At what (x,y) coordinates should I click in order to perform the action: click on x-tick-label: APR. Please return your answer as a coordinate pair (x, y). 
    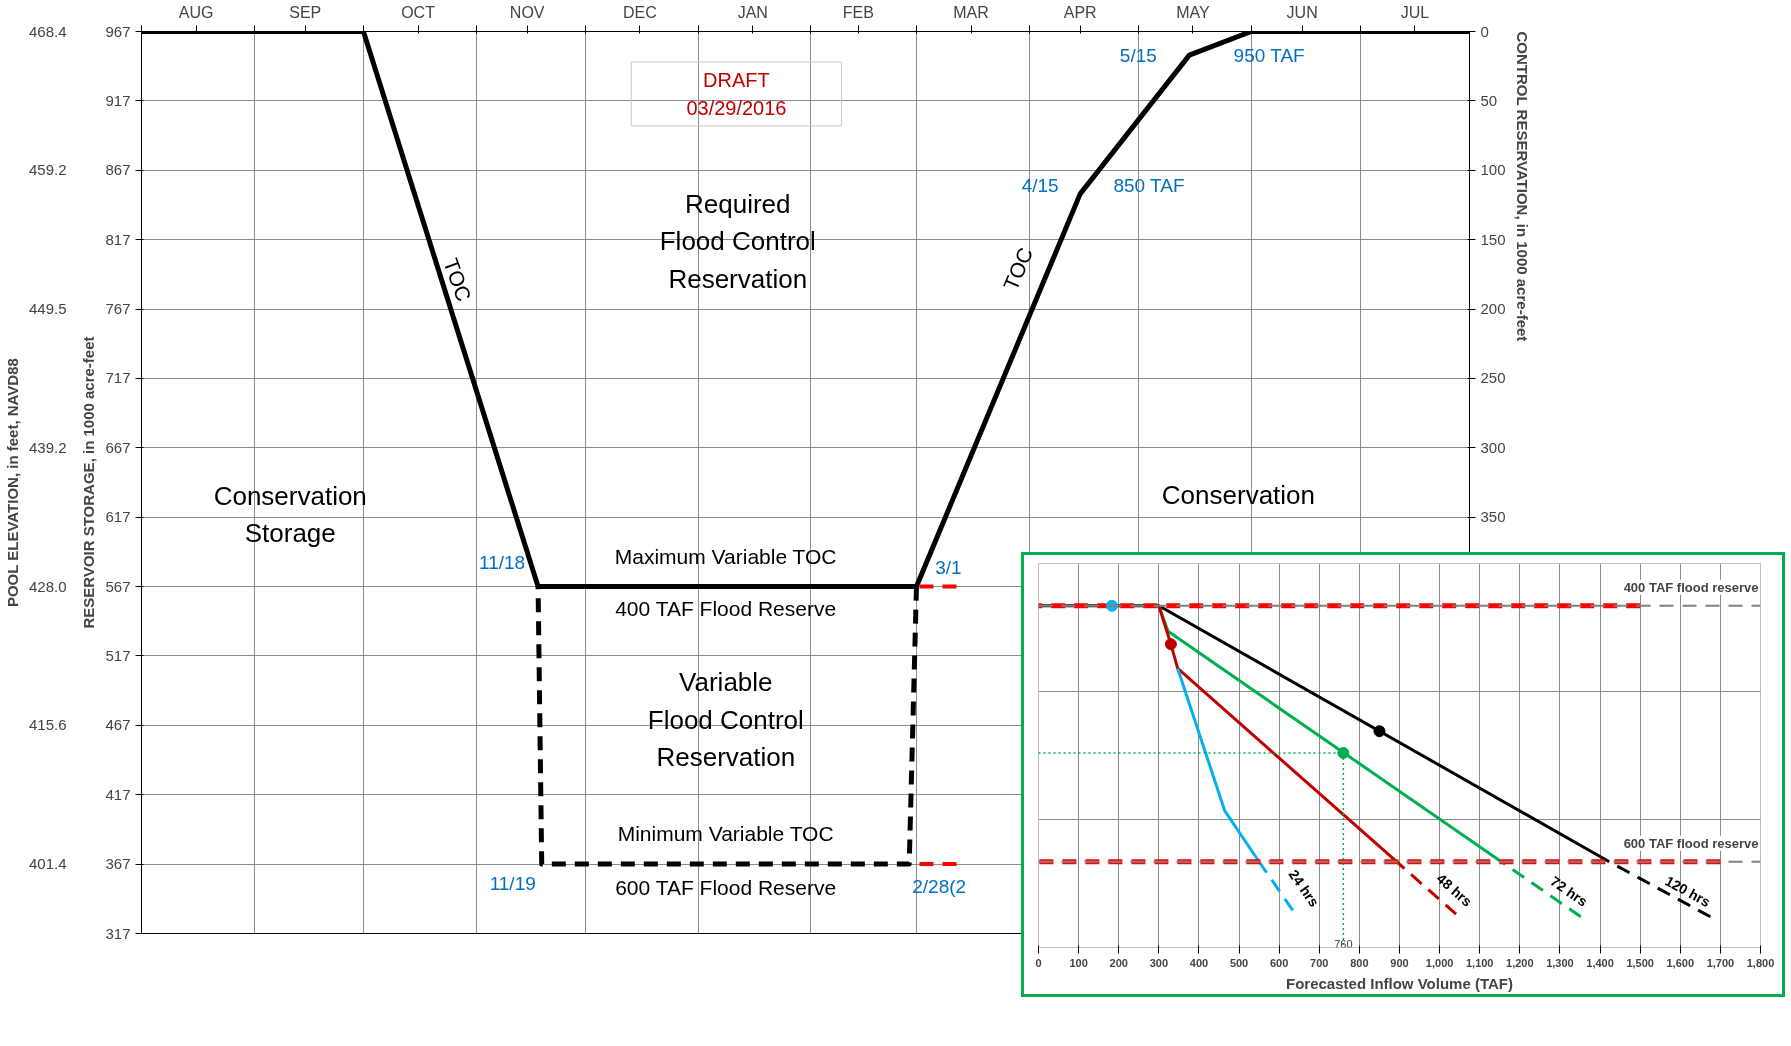
    Looking at the image, I should click on (1080, 12).